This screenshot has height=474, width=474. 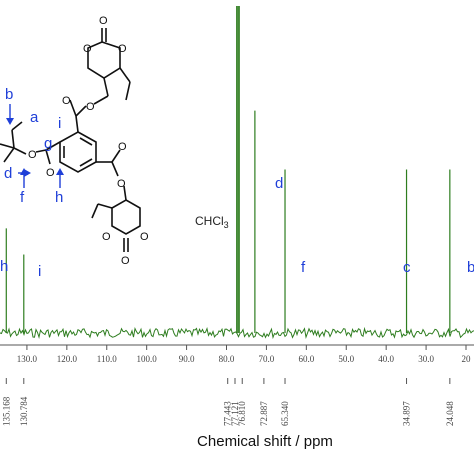 What do you see at coordinates (22, 197) in the screenshot?
I see `structure-label-f: f` at bounding box center [22, 197].